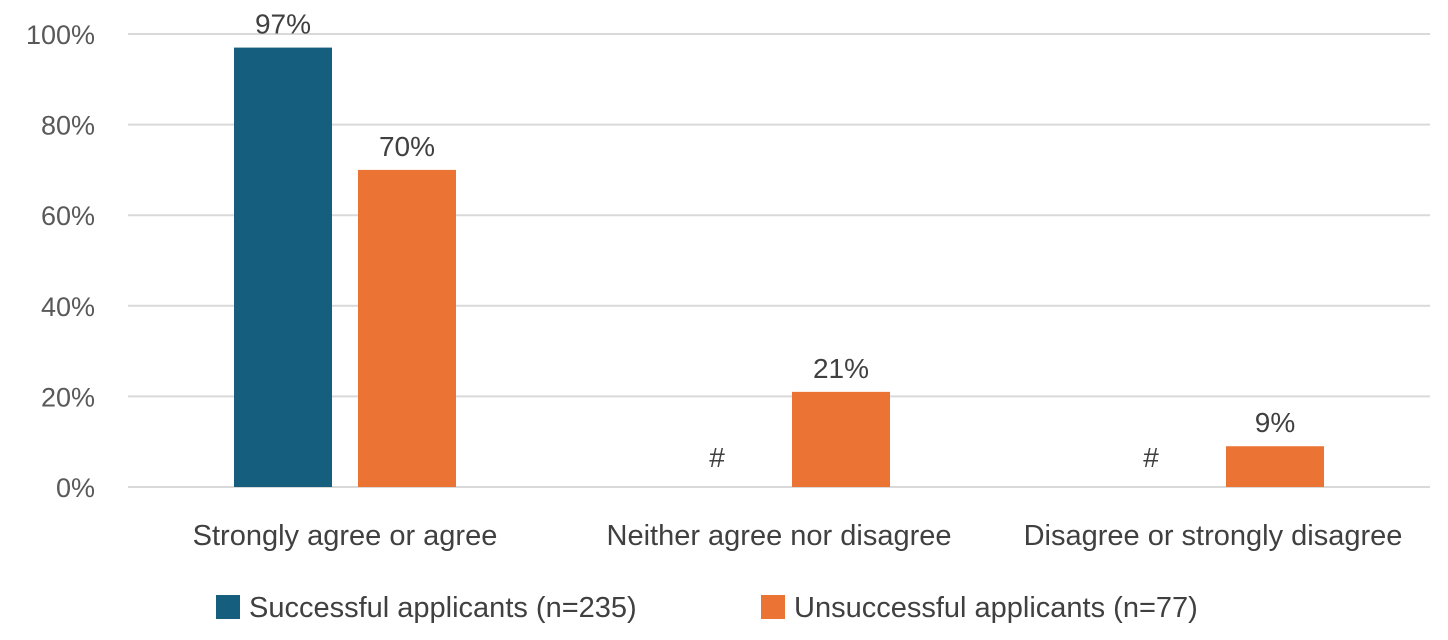 The width and height of the screenshot is (1448, 640). What do you see at coordinates (60, 261) in the screenshot?
I see `y-axis-tick-labels: 0% 20% 40% 60% 80% 100%` at bounding box center [60, 261].